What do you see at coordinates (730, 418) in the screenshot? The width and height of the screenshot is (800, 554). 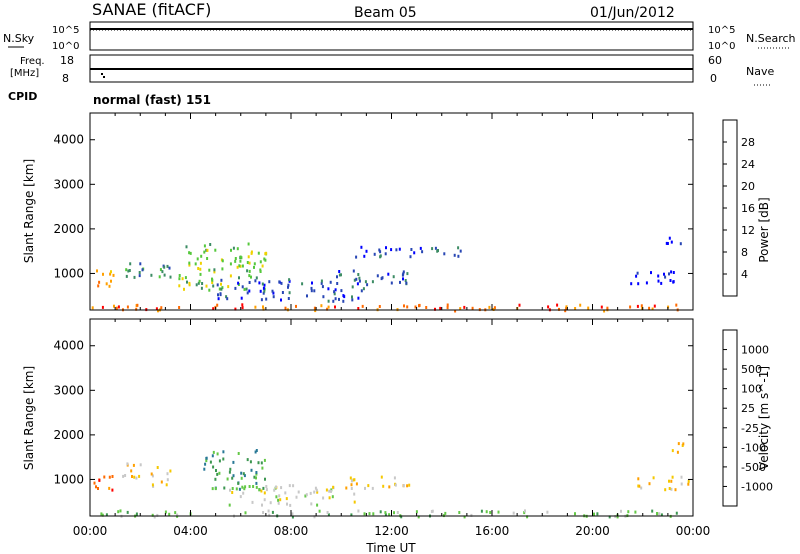 I see `velocity-colorbar-frame` at bounding box center [730, 418].